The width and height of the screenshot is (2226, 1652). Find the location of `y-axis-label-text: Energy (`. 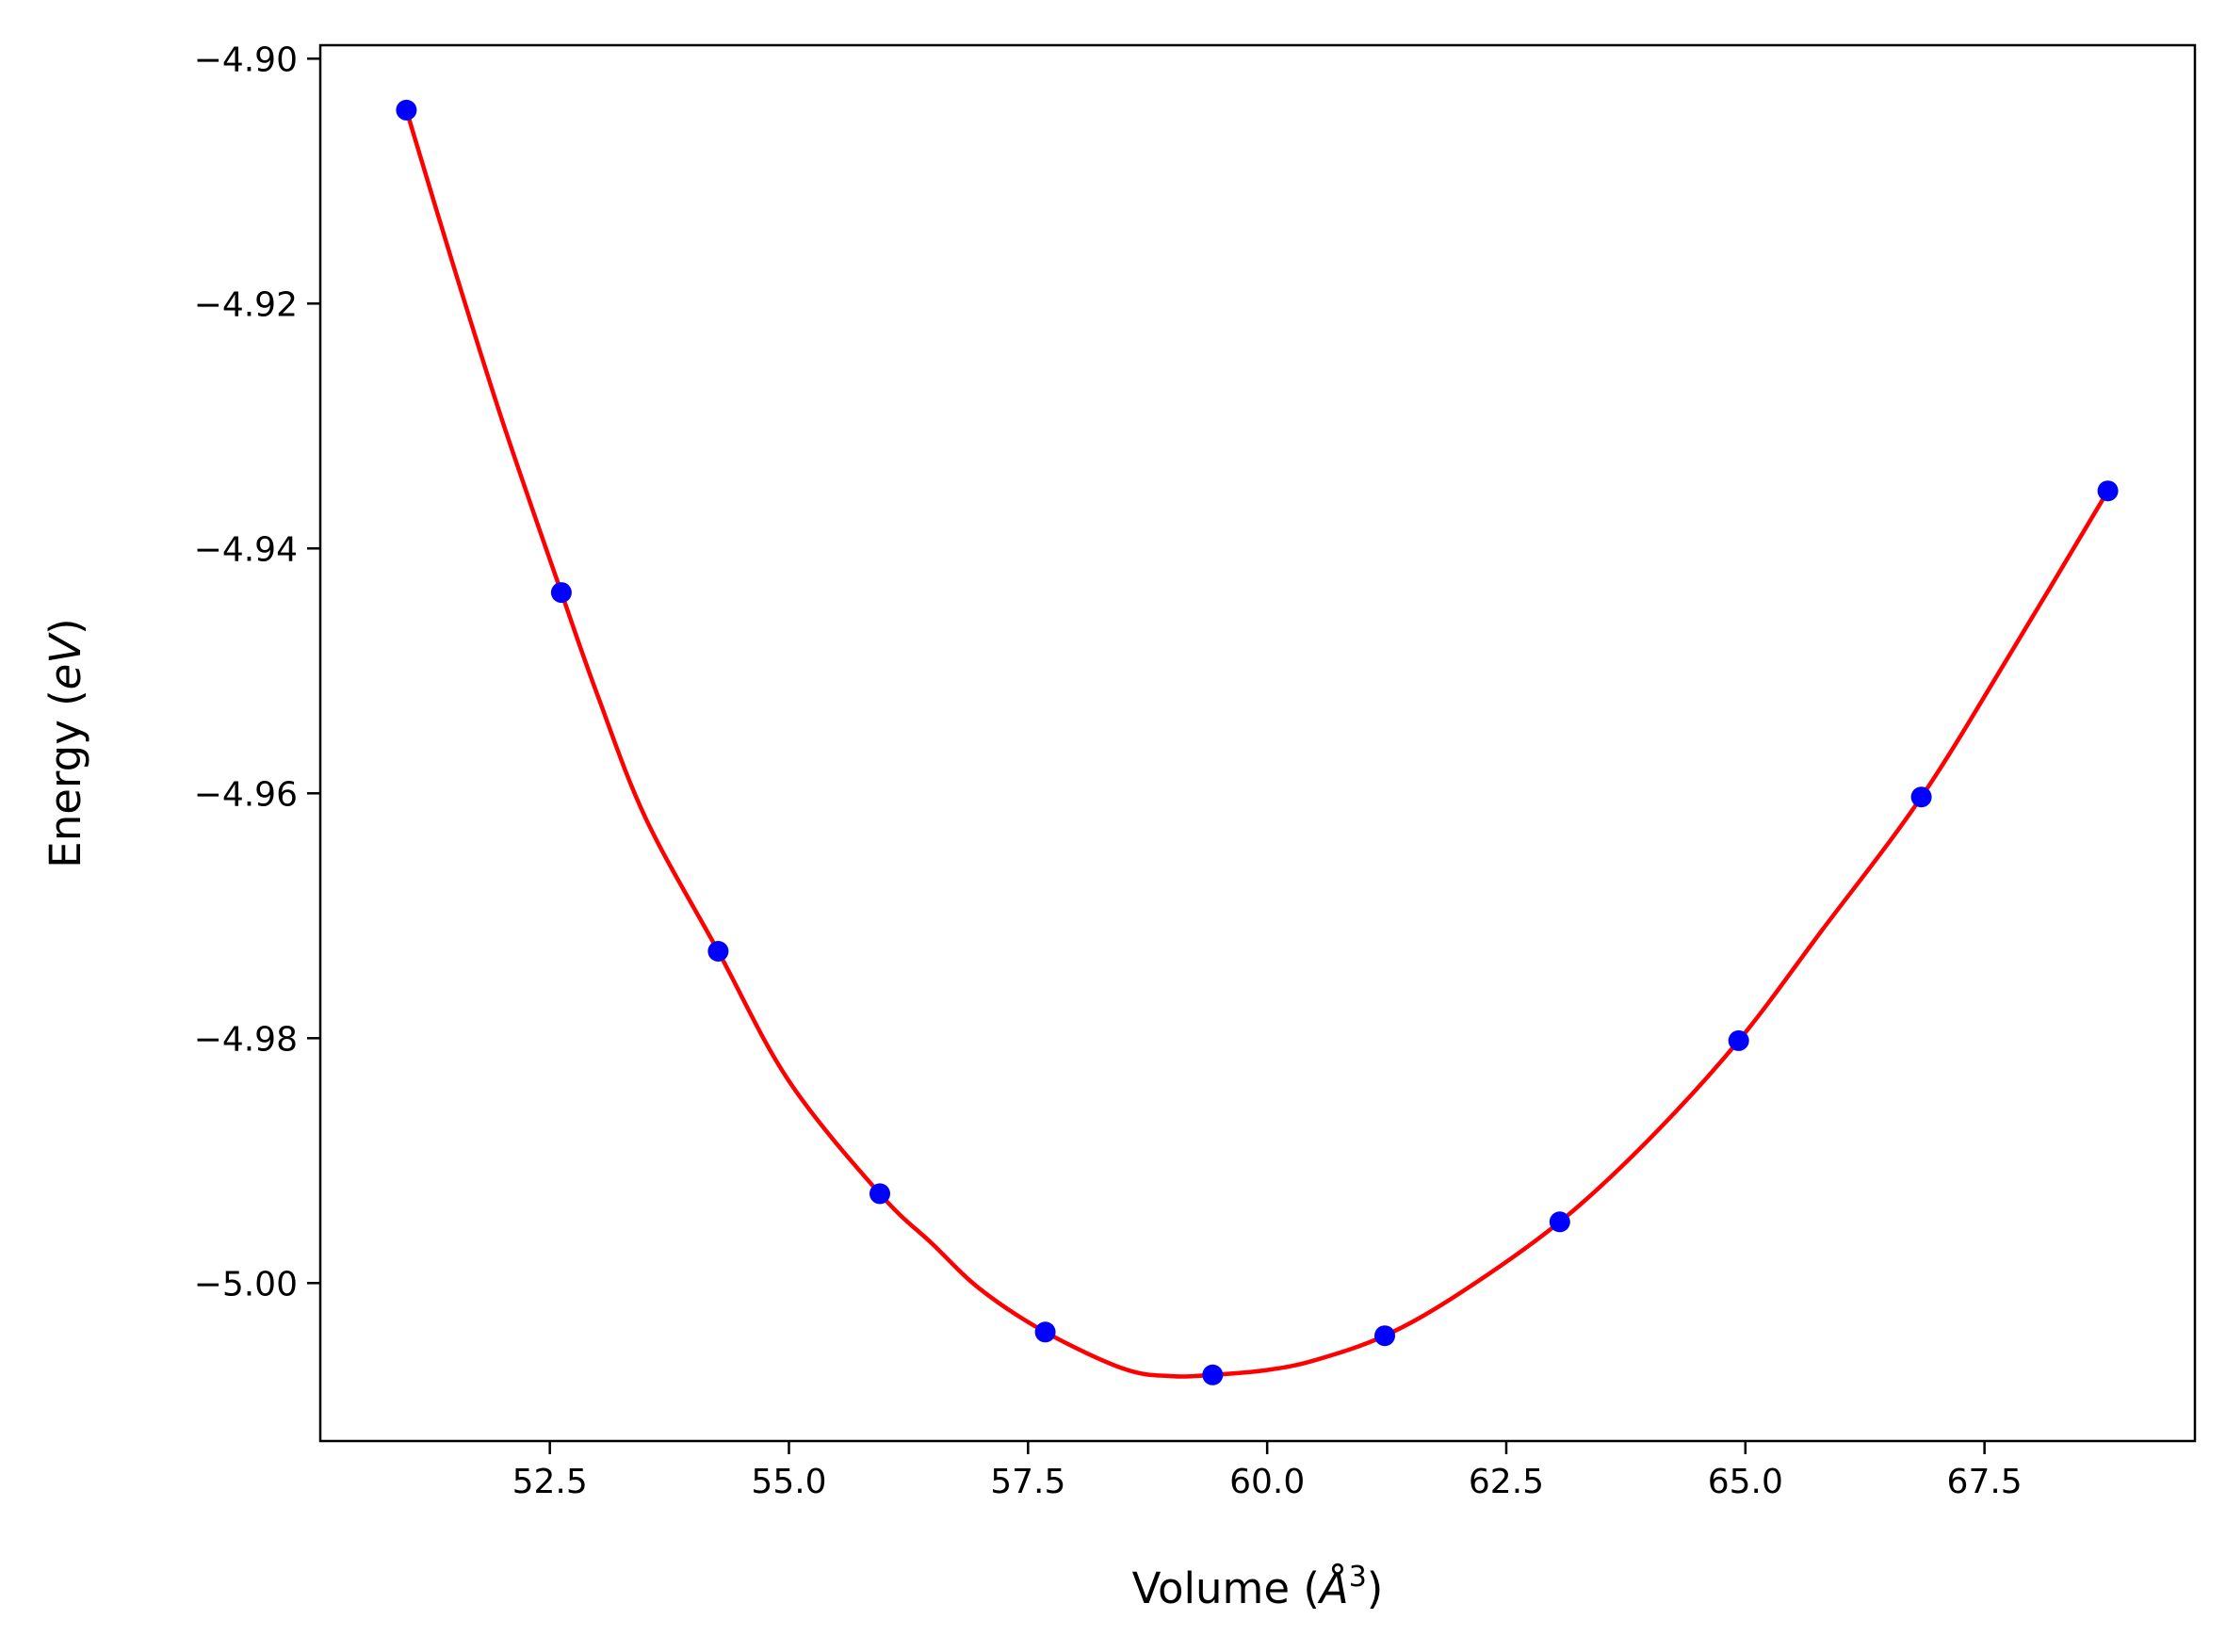

y-axis-label-text: Energy ( is located at coordinates (65, 778).